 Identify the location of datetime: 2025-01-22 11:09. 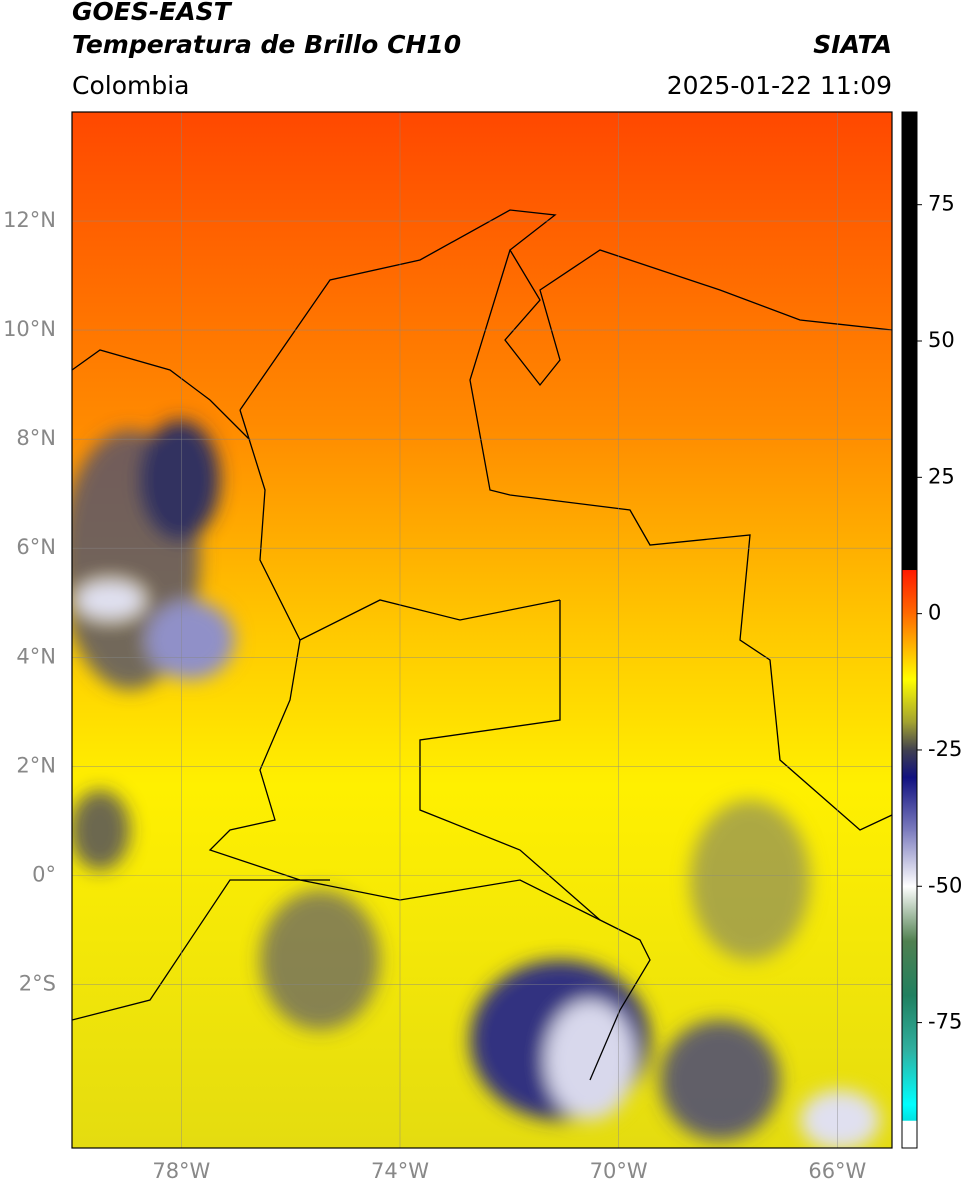
(779, 85).